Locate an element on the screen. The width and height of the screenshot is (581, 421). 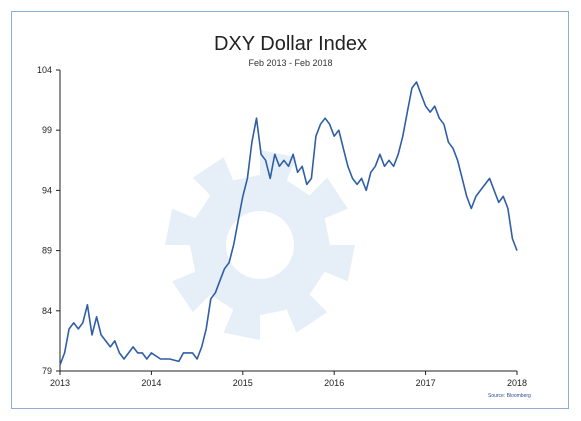
x-tick-label: 2018 is located at coordinates (517, 383).